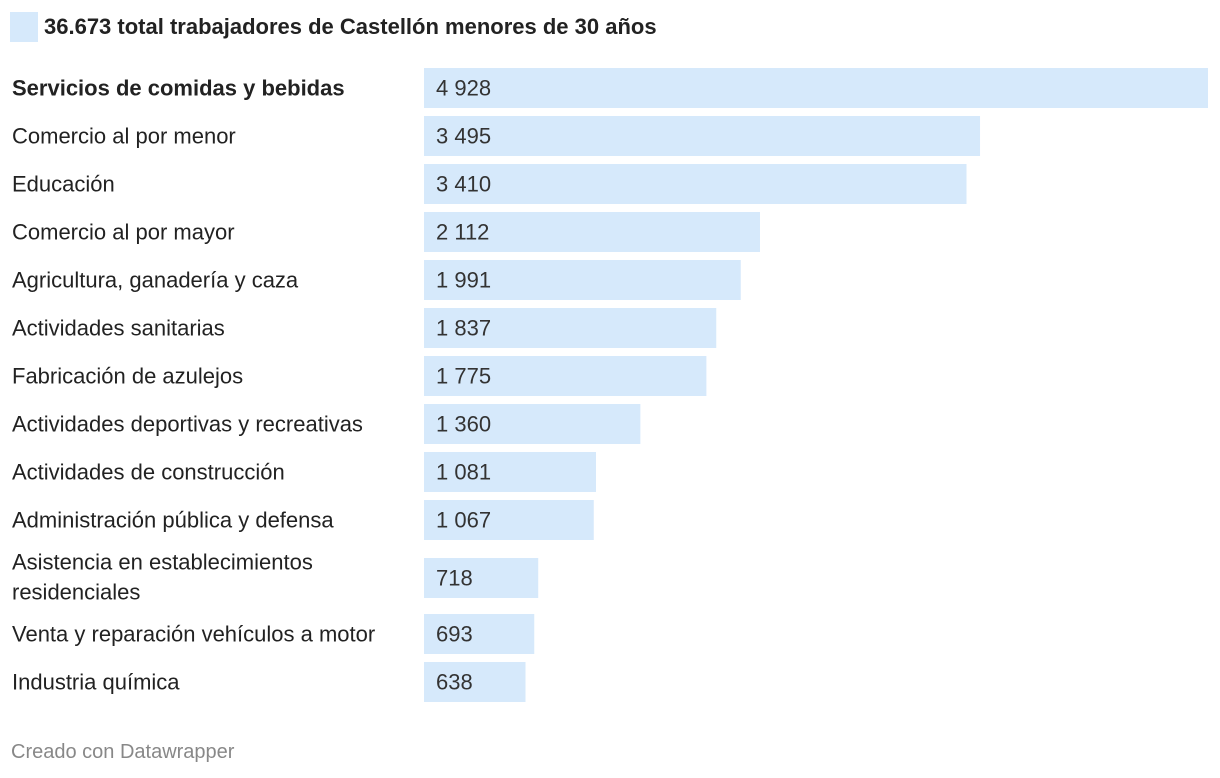 This screenshot has height=778, width=1220. What do you see at coordinates (463, 184) in the screenshot?
I see `value-label: 3 410` at bounding box center [463, 184].